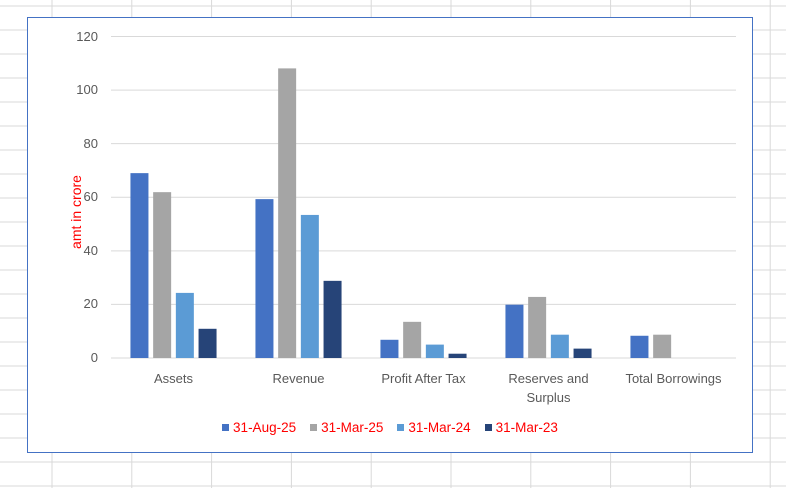 The height and width of the screenshot is (488, 786). I want to click on legend-item: 31-Mar-23, so click(521, 427).